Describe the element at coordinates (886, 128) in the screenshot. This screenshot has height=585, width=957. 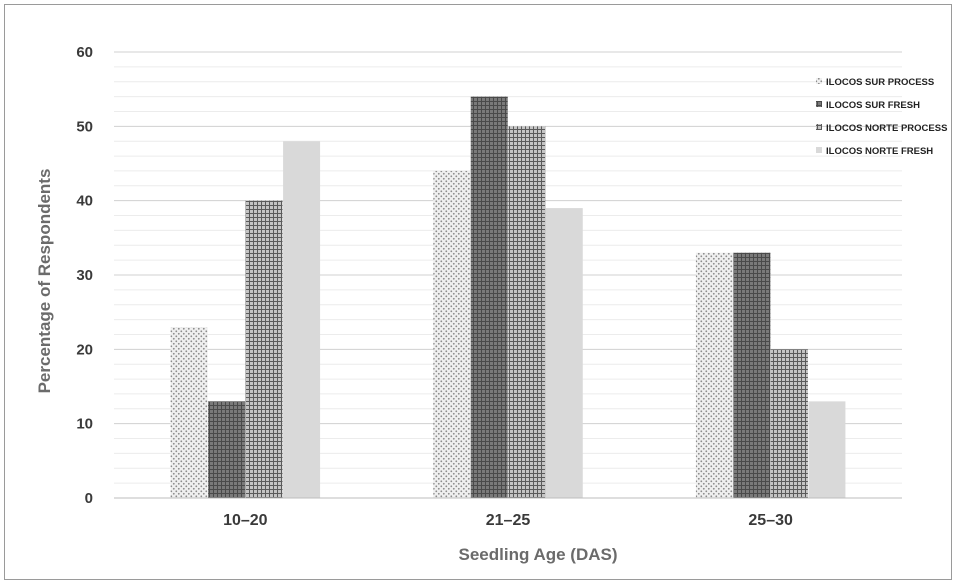
I see `legend-label: ILOCOS NORTE PROCESS` at that location.